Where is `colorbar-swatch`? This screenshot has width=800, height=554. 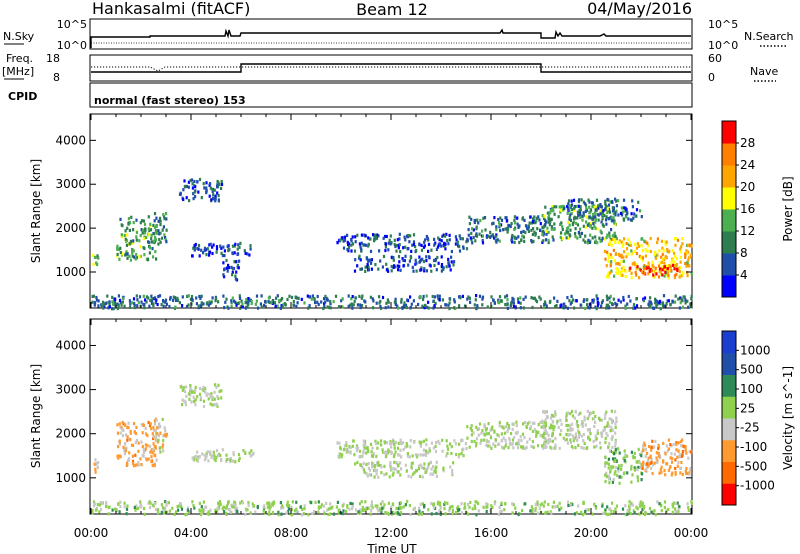
colorbar-swatch is located at coordinates (729, 429).